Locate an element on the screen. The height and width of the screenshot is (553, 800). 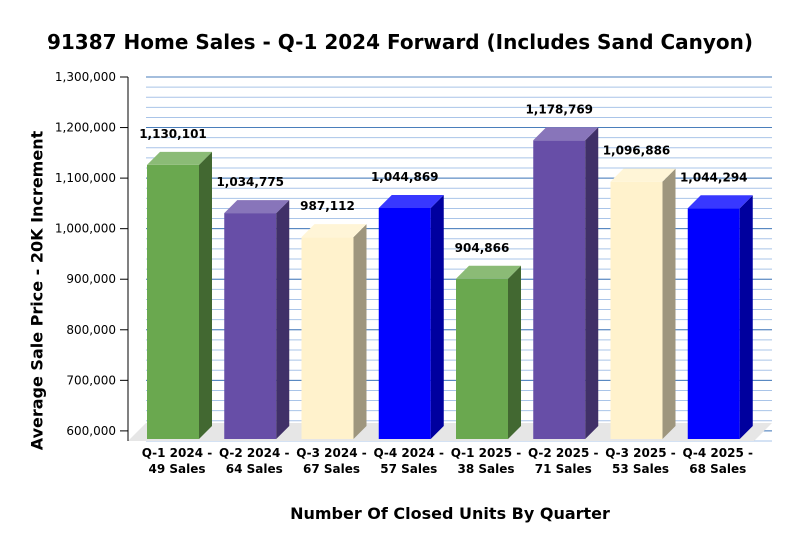
data-label: 1,044,869 is located at coordinates (405, 177).